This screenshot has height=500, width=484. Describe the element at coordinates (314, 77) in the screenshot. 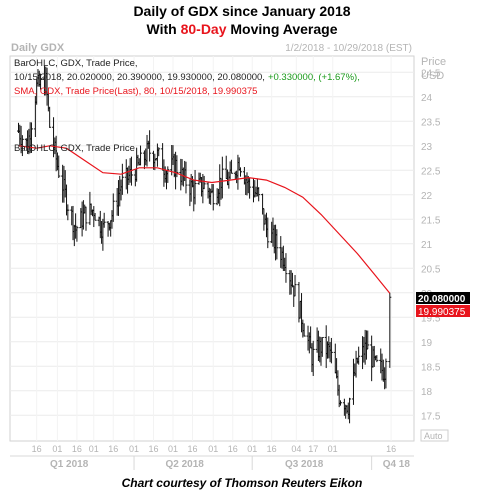

I see `legend-bar-change: +0.330000, (+1.67%),` at that location.